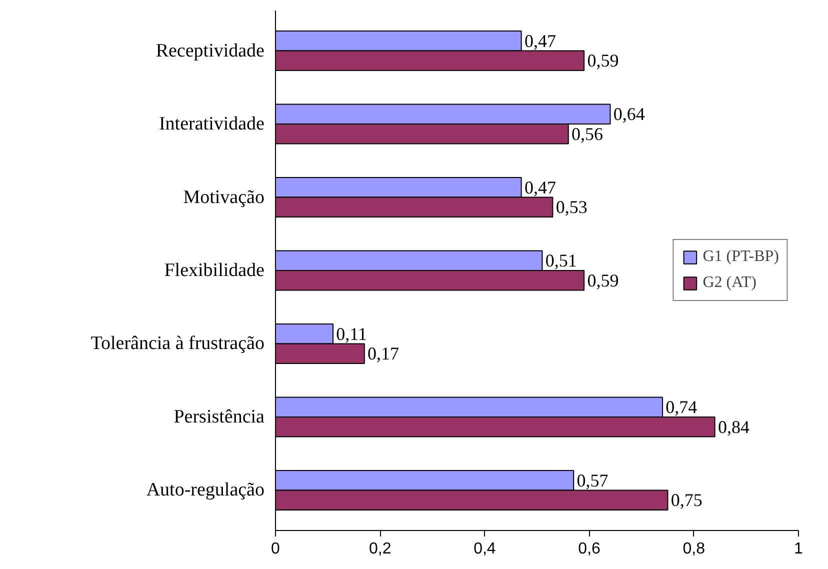 The image size is (828, 569). What do you see at coordinates (205, 490) in the screenshot?
I see `y-tick-label: Auto-regulação` at bounding box center [205, 490].